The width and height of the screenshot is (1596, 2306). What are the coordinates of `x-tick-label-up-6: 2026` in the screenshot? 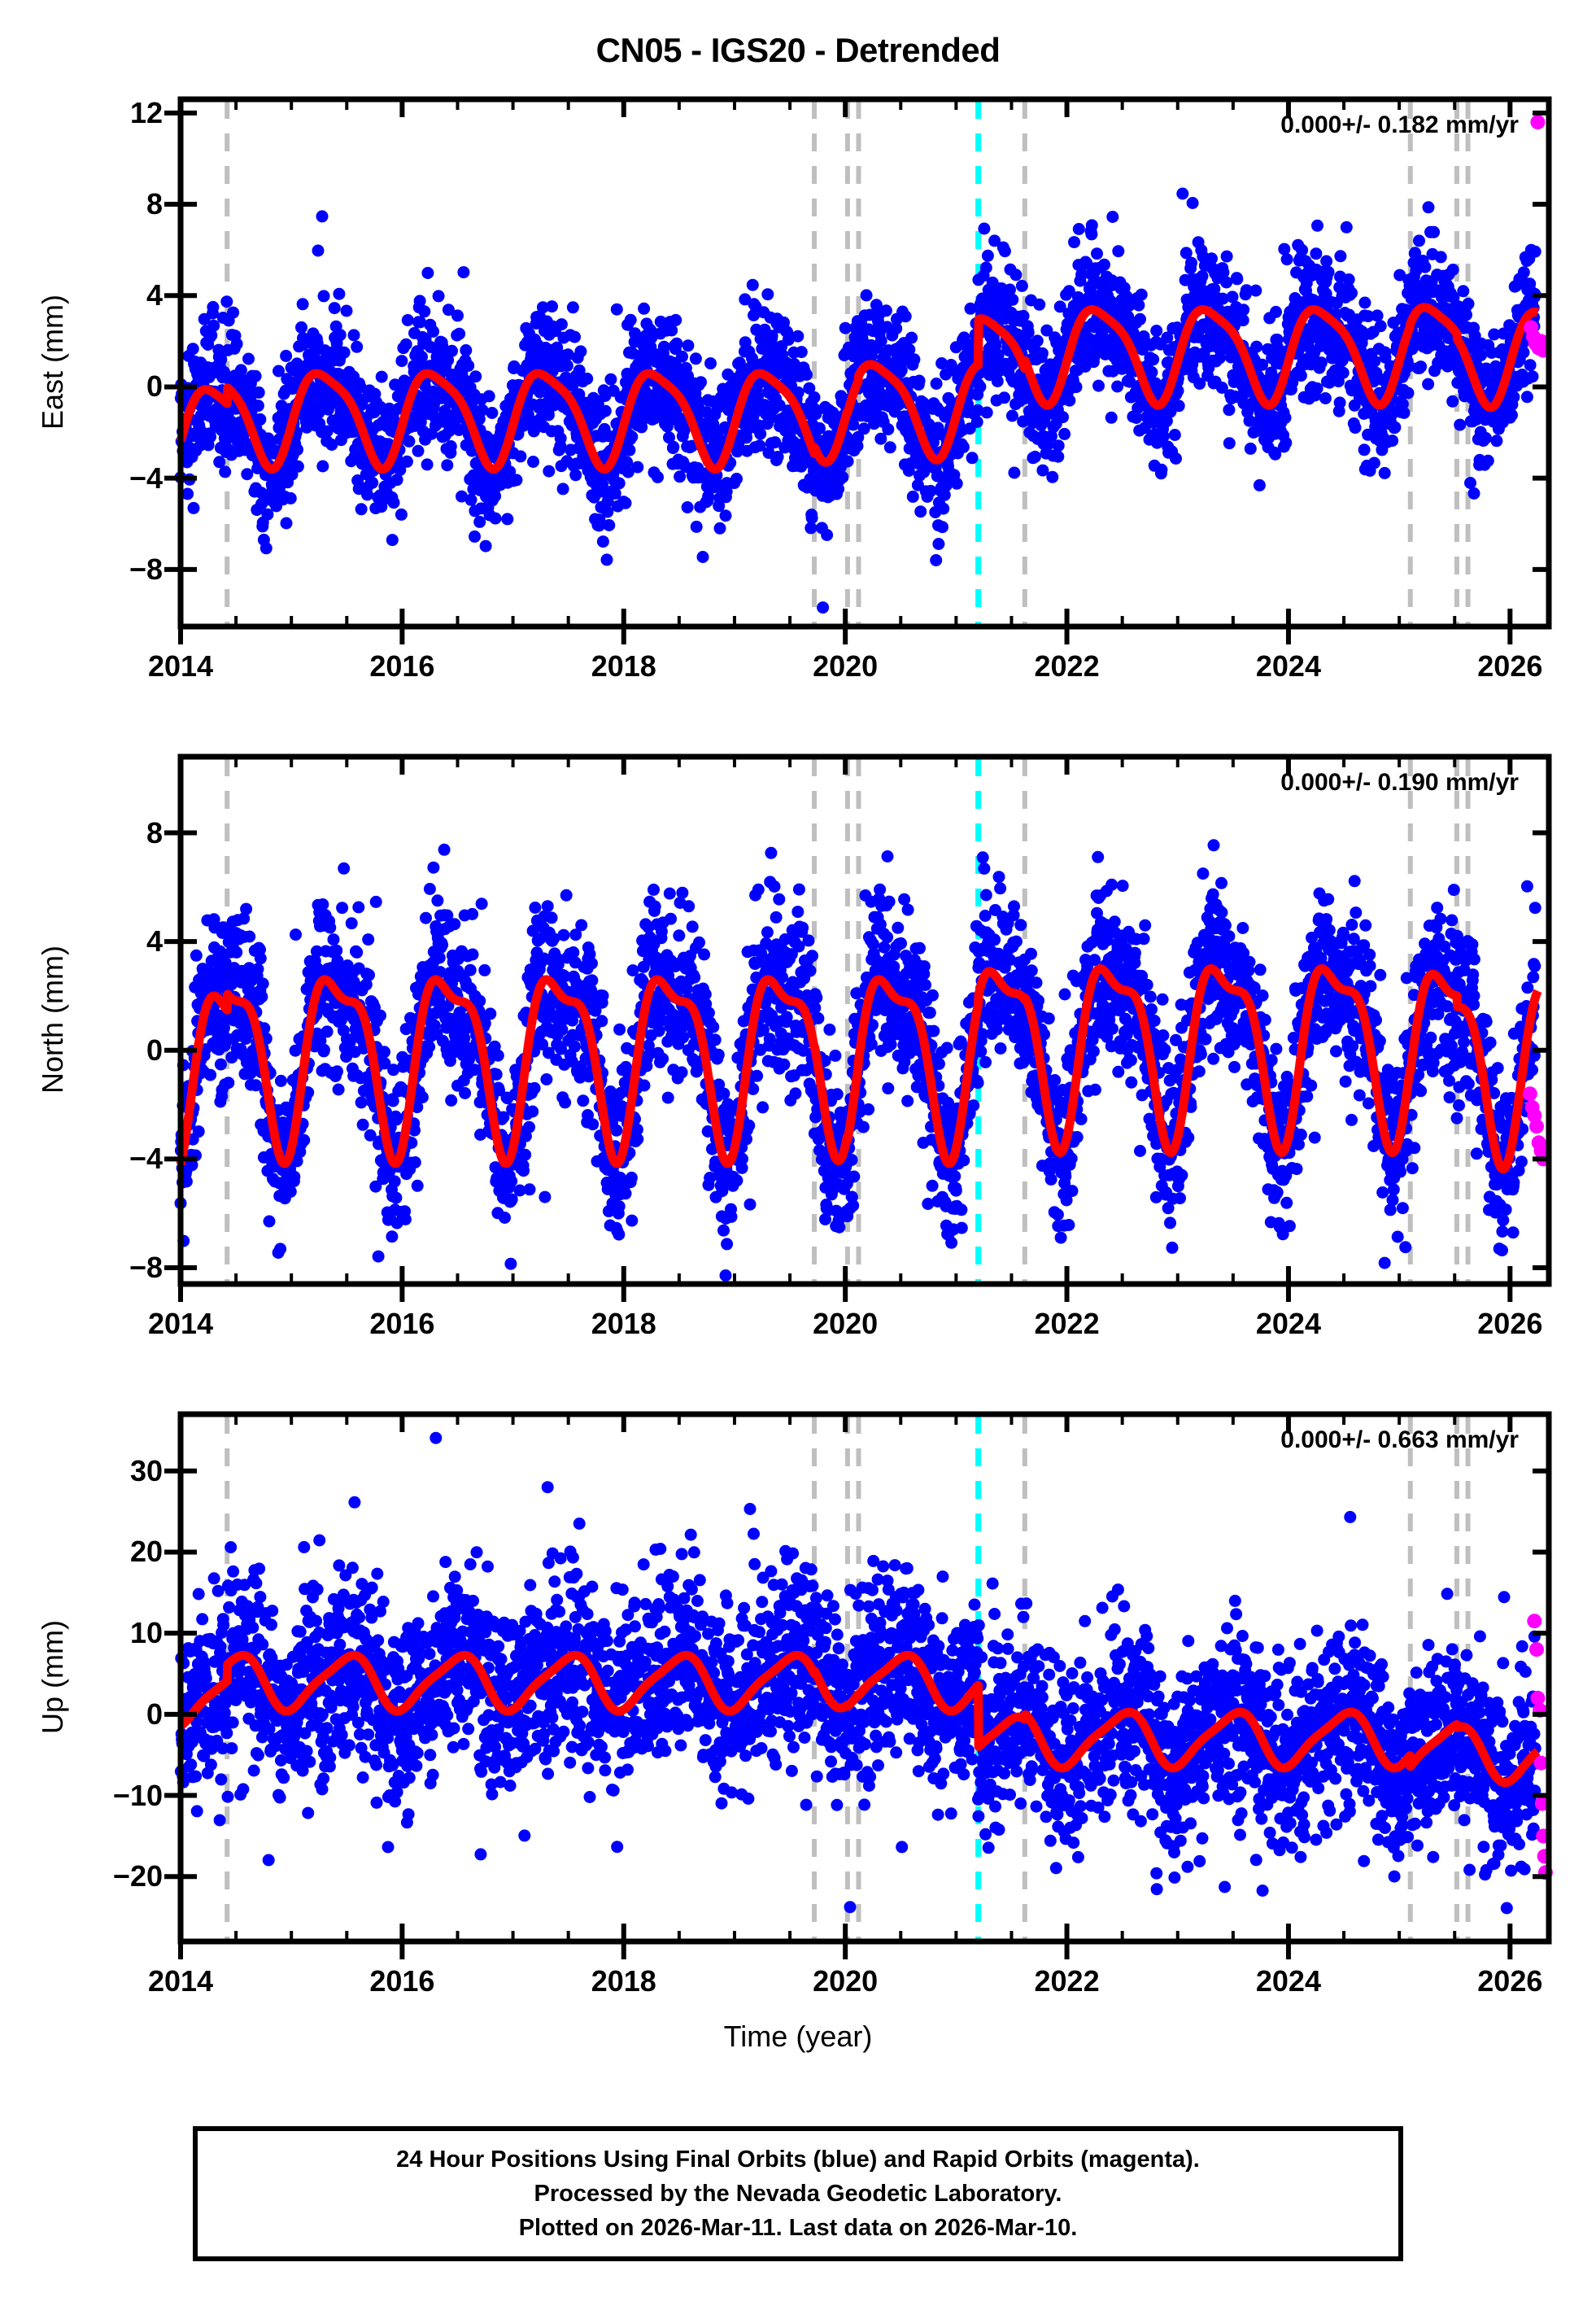 It's located at (1510, 1981).